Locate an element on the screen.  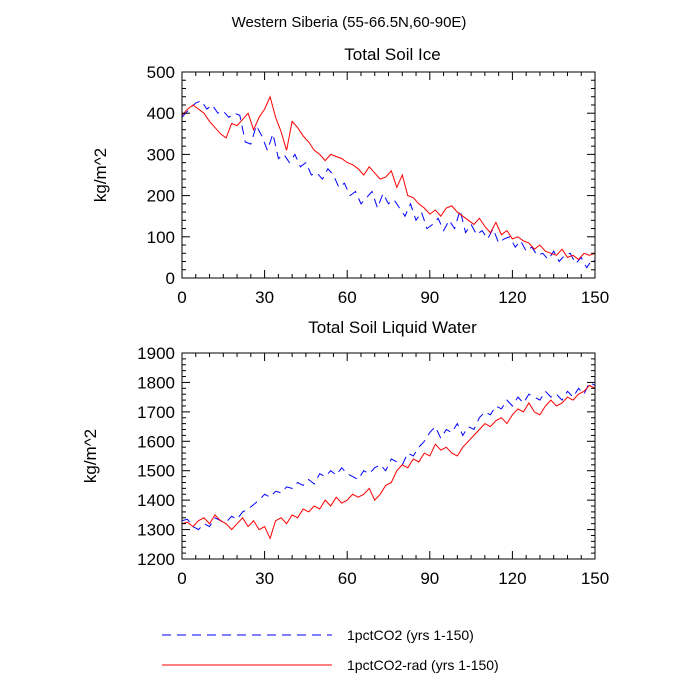
y-tick-label: 1200 is located at coordinates (156, 559).